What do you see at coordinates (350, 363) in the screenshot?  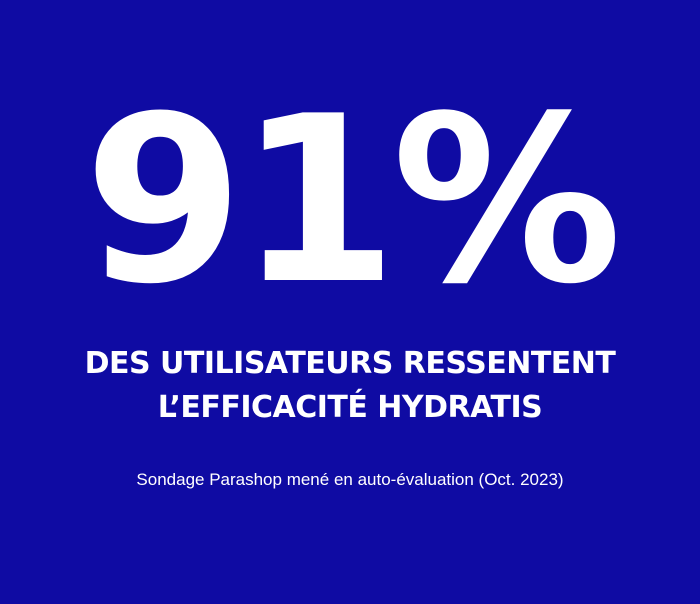 I see `headline-line: DES UTILISATEURS RESSENTENT` at bounding box center [350, 363].